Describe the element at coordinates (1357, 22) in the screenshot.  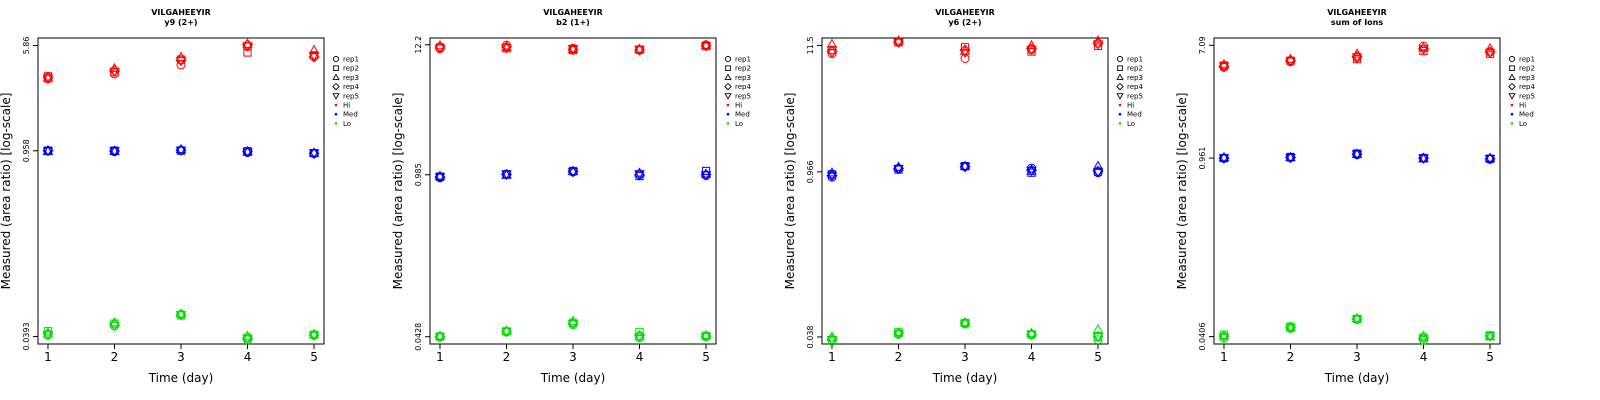
I see `chart-subtitle: sum of Ions` at that location.